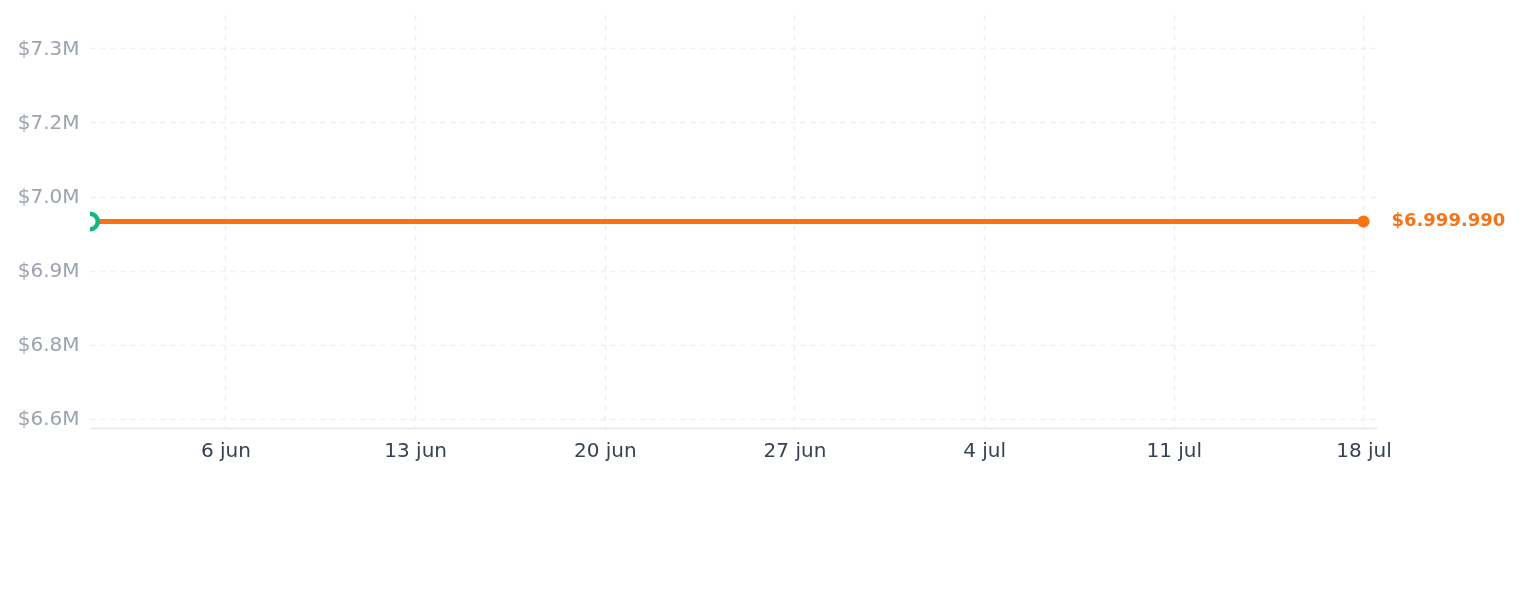 The width and height of the screenshot is (1525, 607). I want to click on x-tick-label: 4 jul, so click(985, 449).